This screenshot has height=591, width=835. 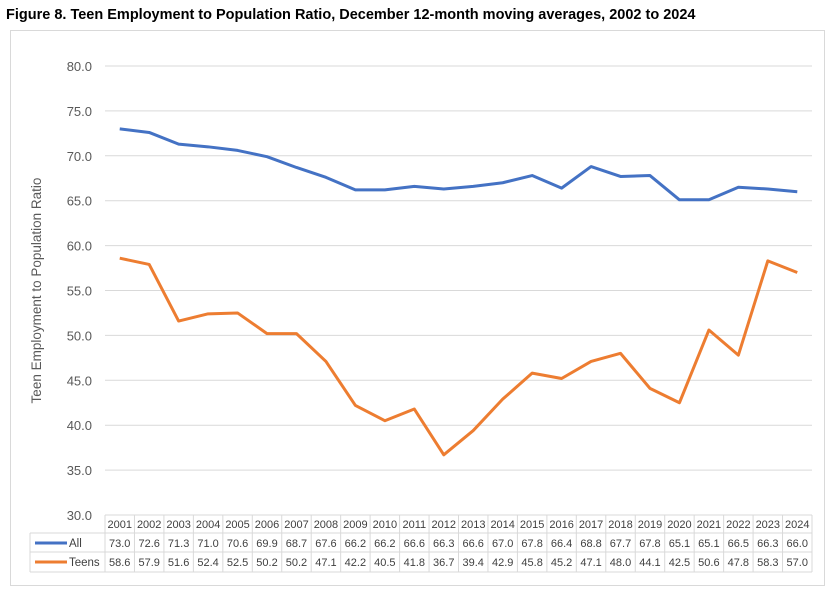 I want to click on data-table-cell: 45.8, so click(x=531, y=563).